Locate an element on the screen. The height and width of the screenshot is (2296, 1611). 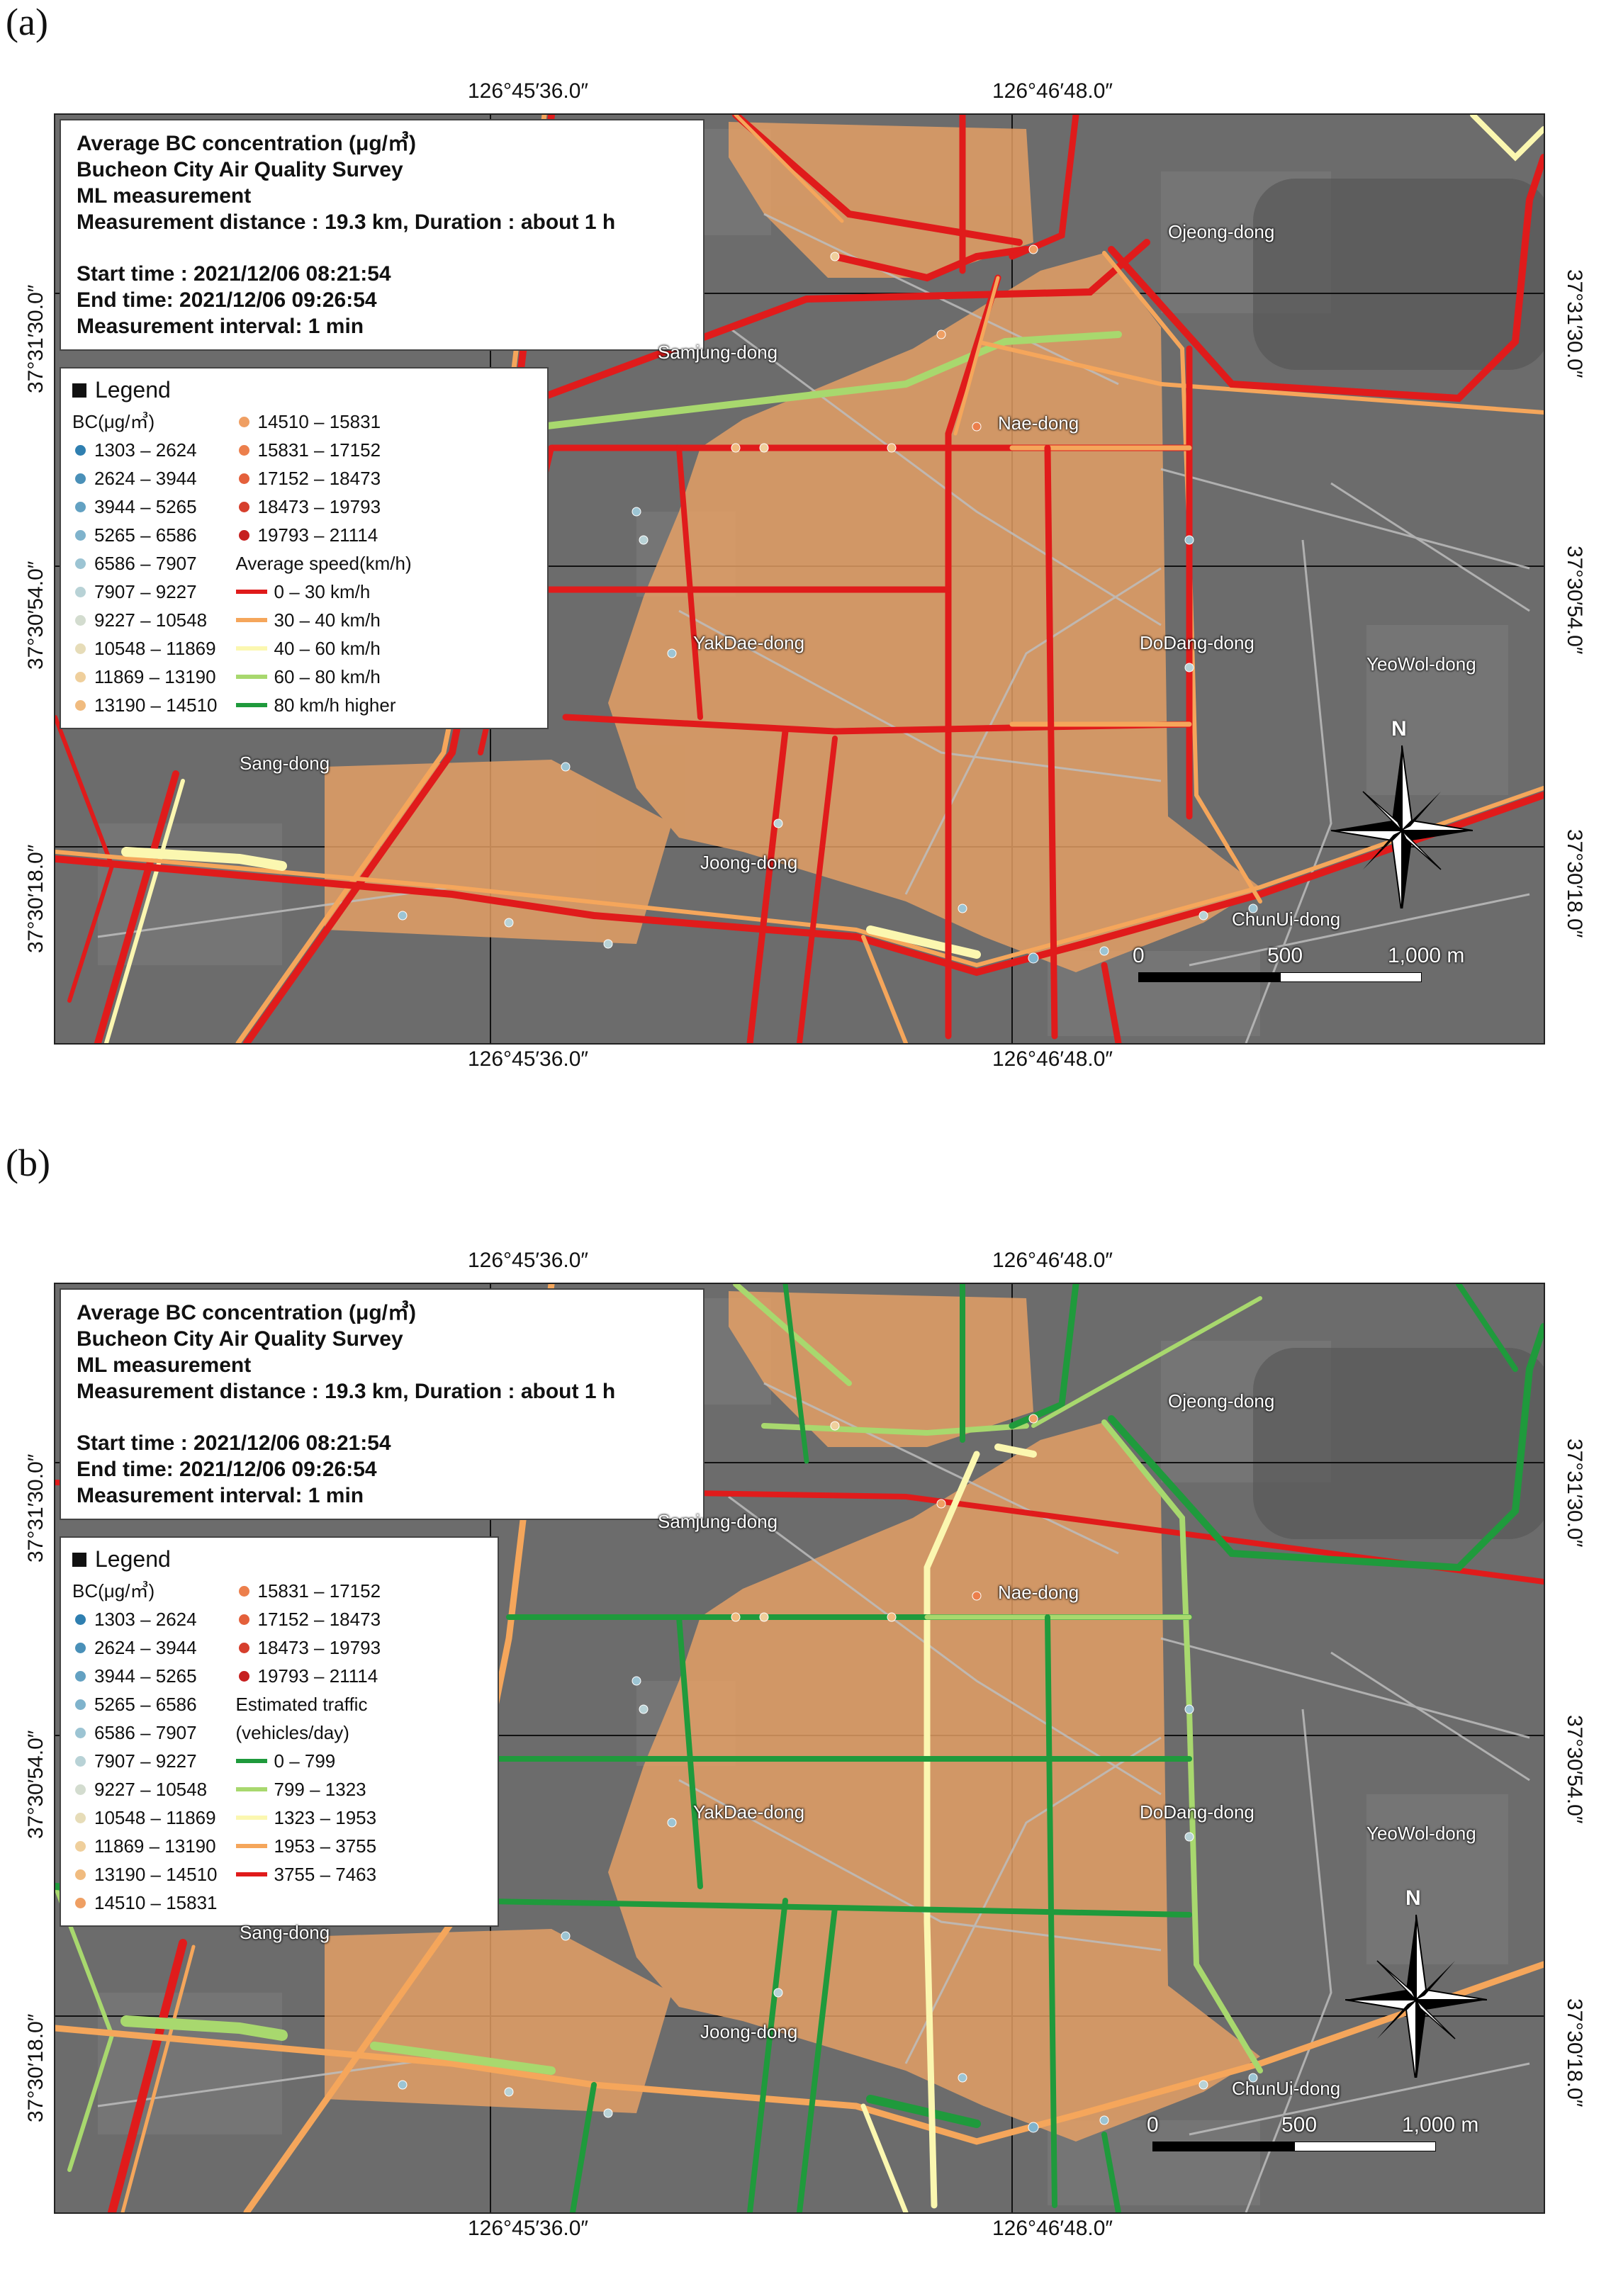
legend-item-label: 2624 – 3944 is located at coordinates (145, 478).